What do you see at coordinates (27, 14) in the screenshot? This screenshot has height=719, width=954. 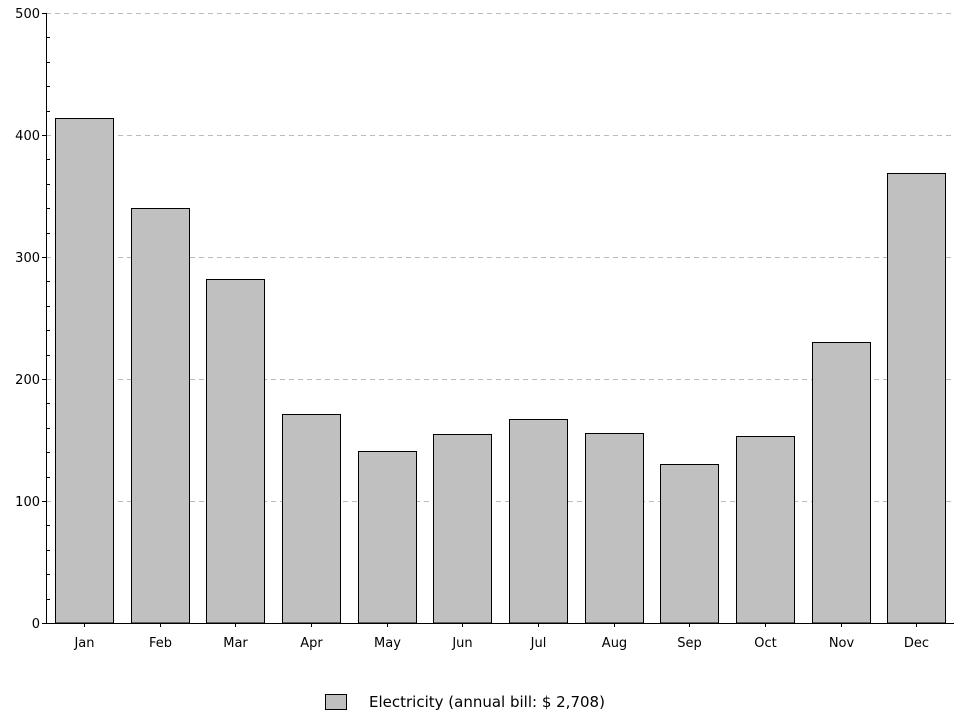 I see `y-tick-label: 500` at bounding box center [27, 14].